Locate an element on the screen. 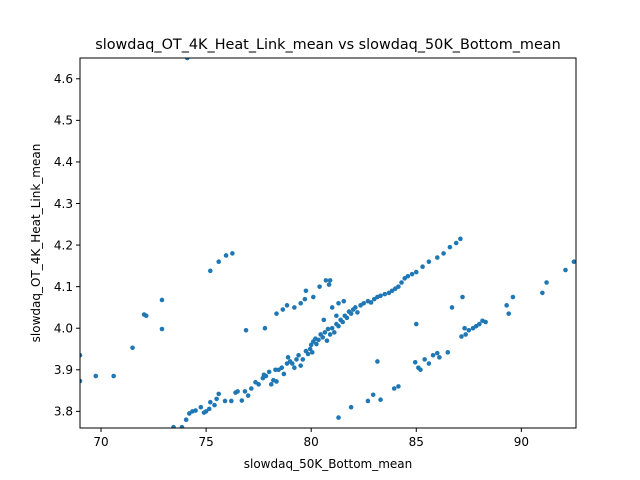 This screenshot has width=640, height=480. x-axis-ticks: 70 75 80 85 90 is located at coordinates (311, 438).